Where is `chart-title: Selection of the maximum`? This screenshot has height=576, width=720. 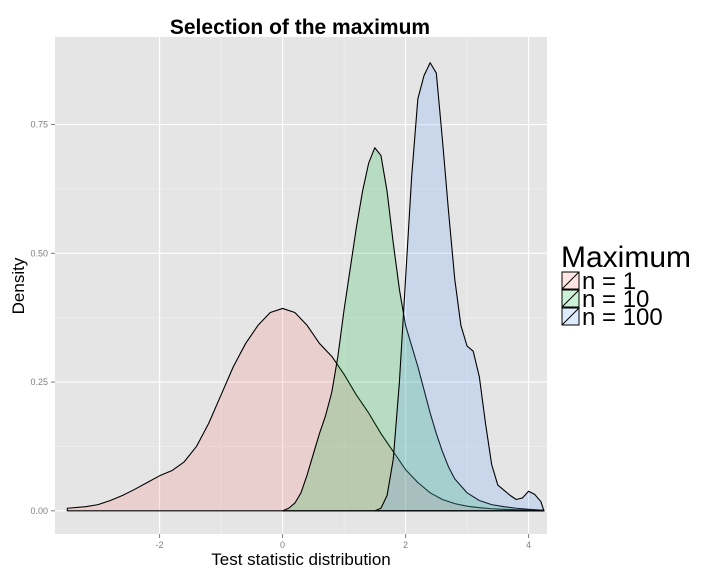
chart-title: Selection of the maximum is located at coordinates (300, 27).